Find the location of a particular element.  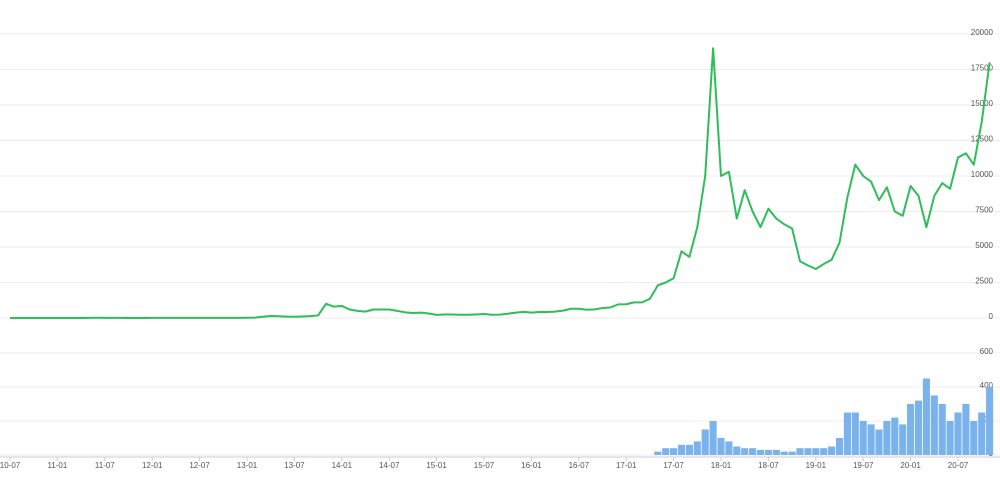

x-tick-label: 17-07 is located at coordinates (673, 465).